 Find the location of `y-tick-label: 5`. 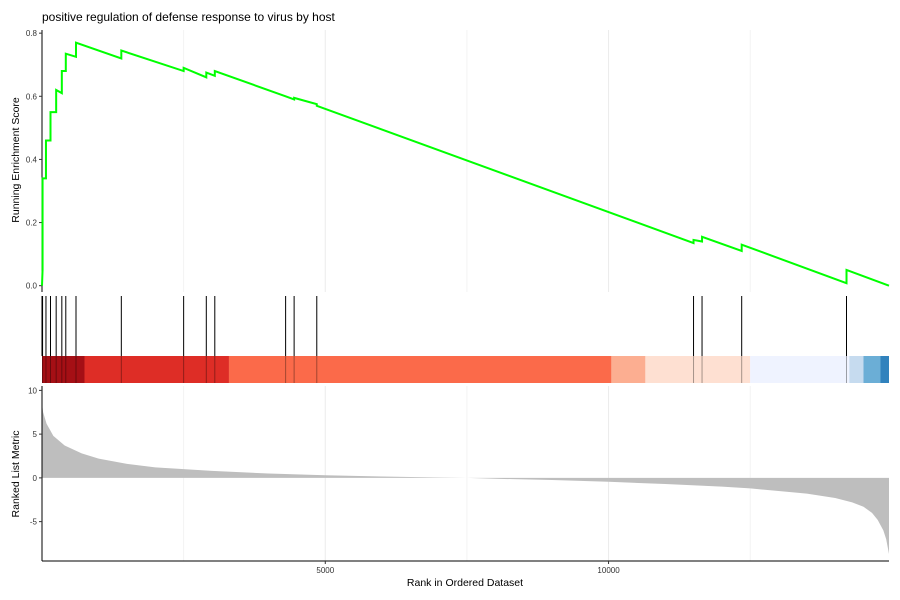

y-tick-label: 5 is located at coordinates (35, 434).